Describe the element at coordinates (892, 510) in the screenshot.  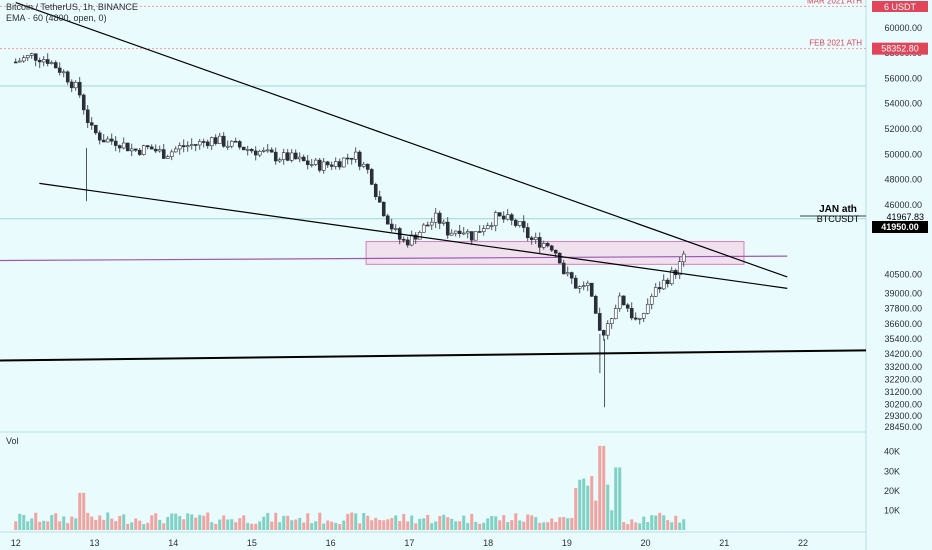
I see `volume-tick-label: 10K` at that location.